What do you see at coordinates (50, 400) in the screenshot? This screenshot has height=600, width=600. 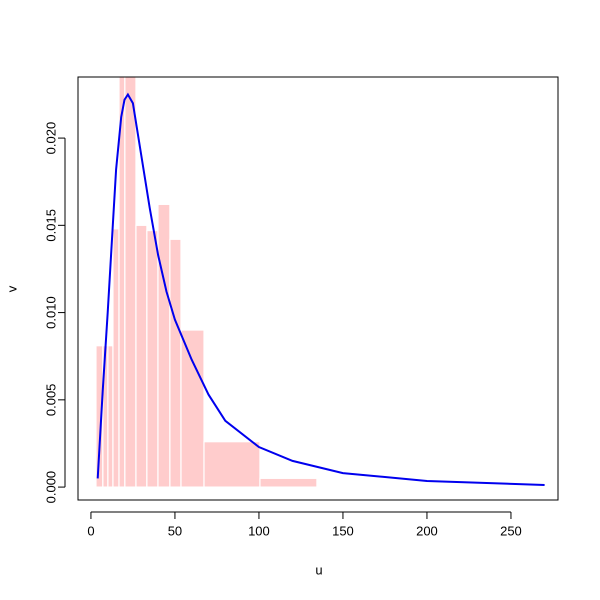 I see `y-tick-label: 0.005` at bounding box center [50, 400].